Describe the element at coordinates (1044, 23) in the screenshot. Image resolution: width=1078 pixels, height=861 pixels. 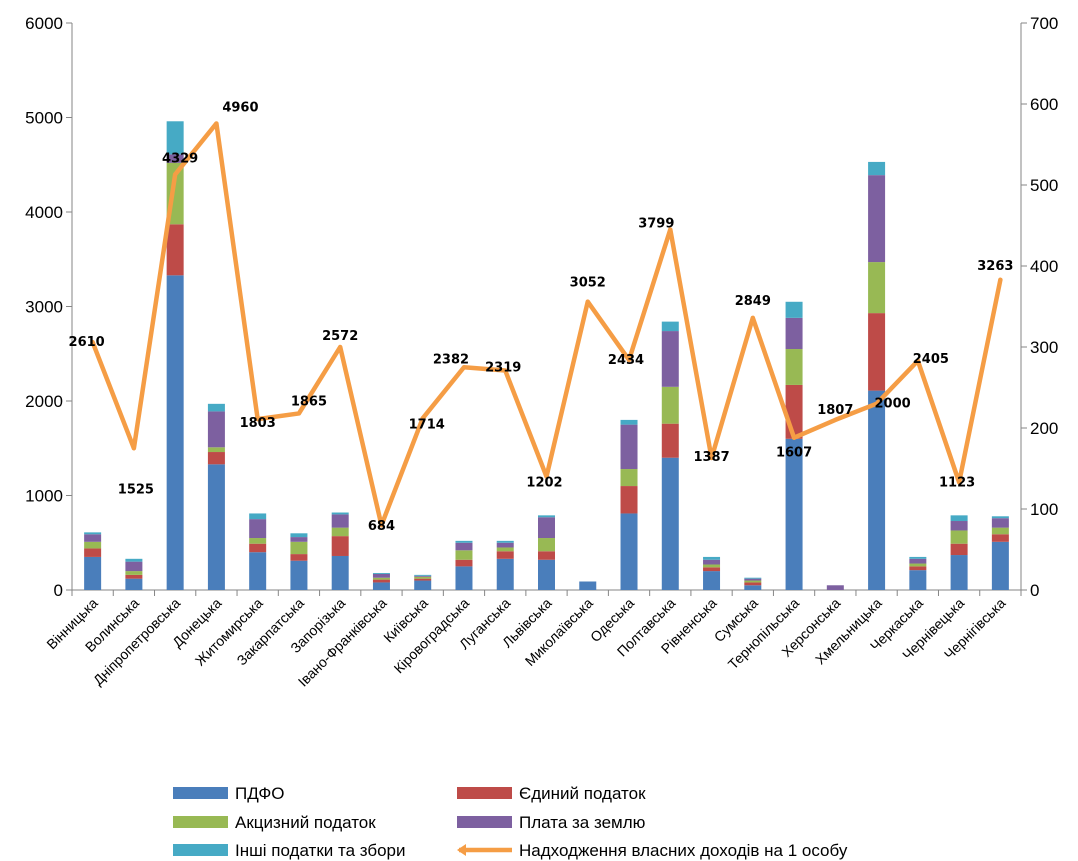
I see `y-right-tick-label: 700` at that location.